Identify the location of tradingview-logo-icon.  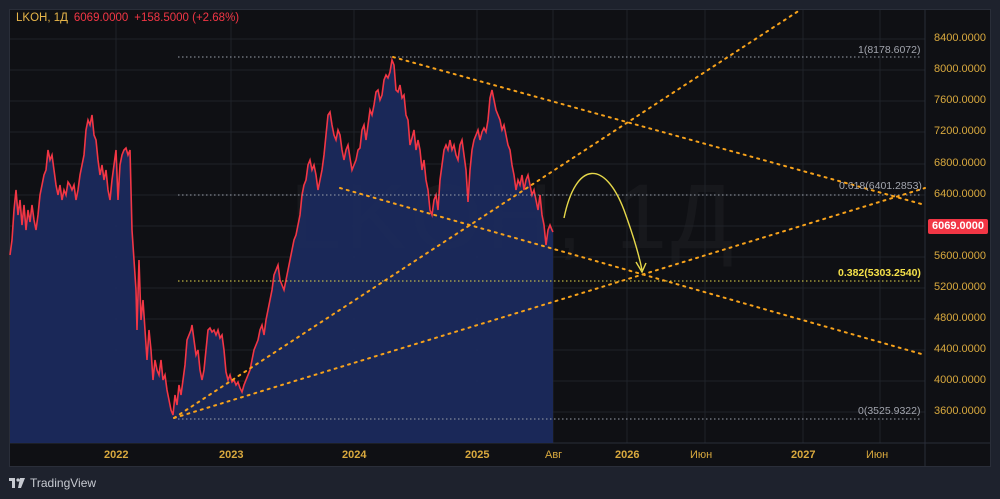
(17, 483).